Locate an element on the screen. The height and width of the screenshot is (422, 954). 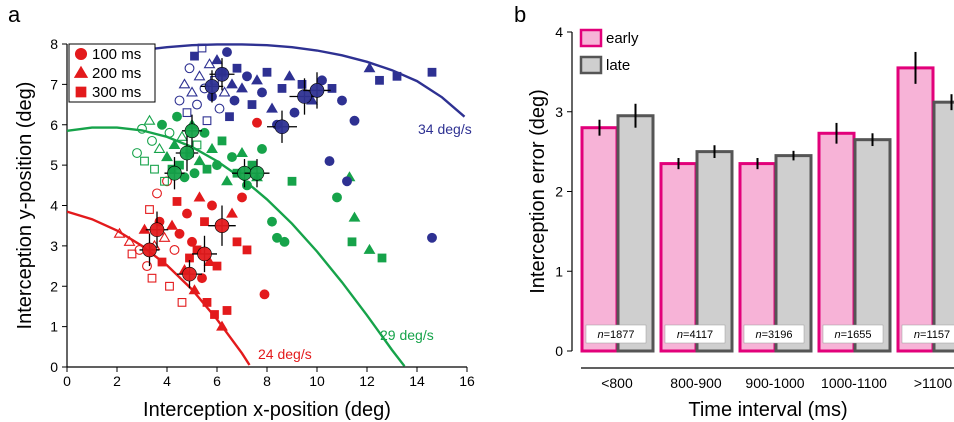
legend-marker is located at coordinates (81, 71).